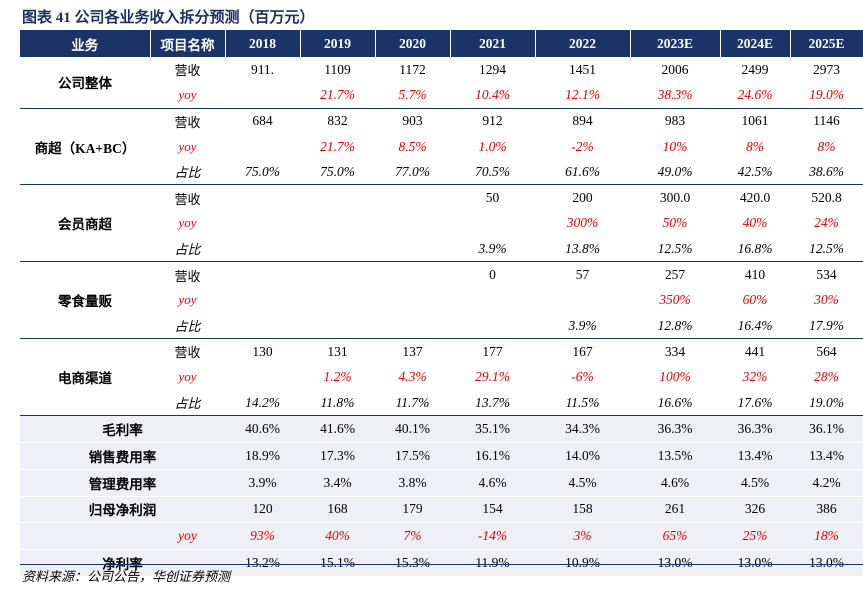 The image size is (863, 593). What do you see at coordinates (675, 403) in the screenshot?
I see `cell: 16.6%` at bounding box center [675, 403].